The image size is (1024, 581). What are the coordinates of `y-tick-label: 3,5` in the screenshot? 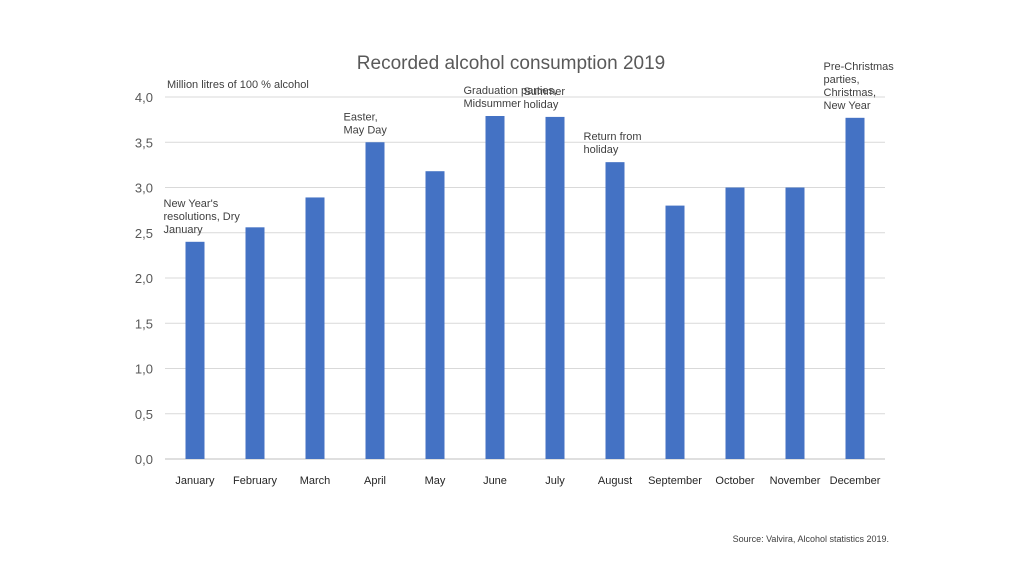 It's located at (144, 142).